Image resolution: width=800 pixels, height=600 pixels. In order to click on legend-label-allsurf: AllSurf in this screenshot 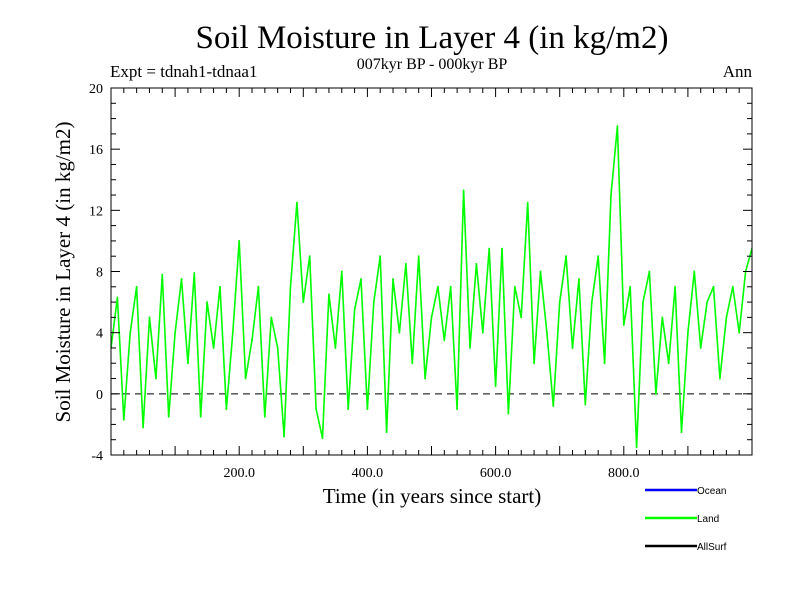, I will do `click(712, 547)`.